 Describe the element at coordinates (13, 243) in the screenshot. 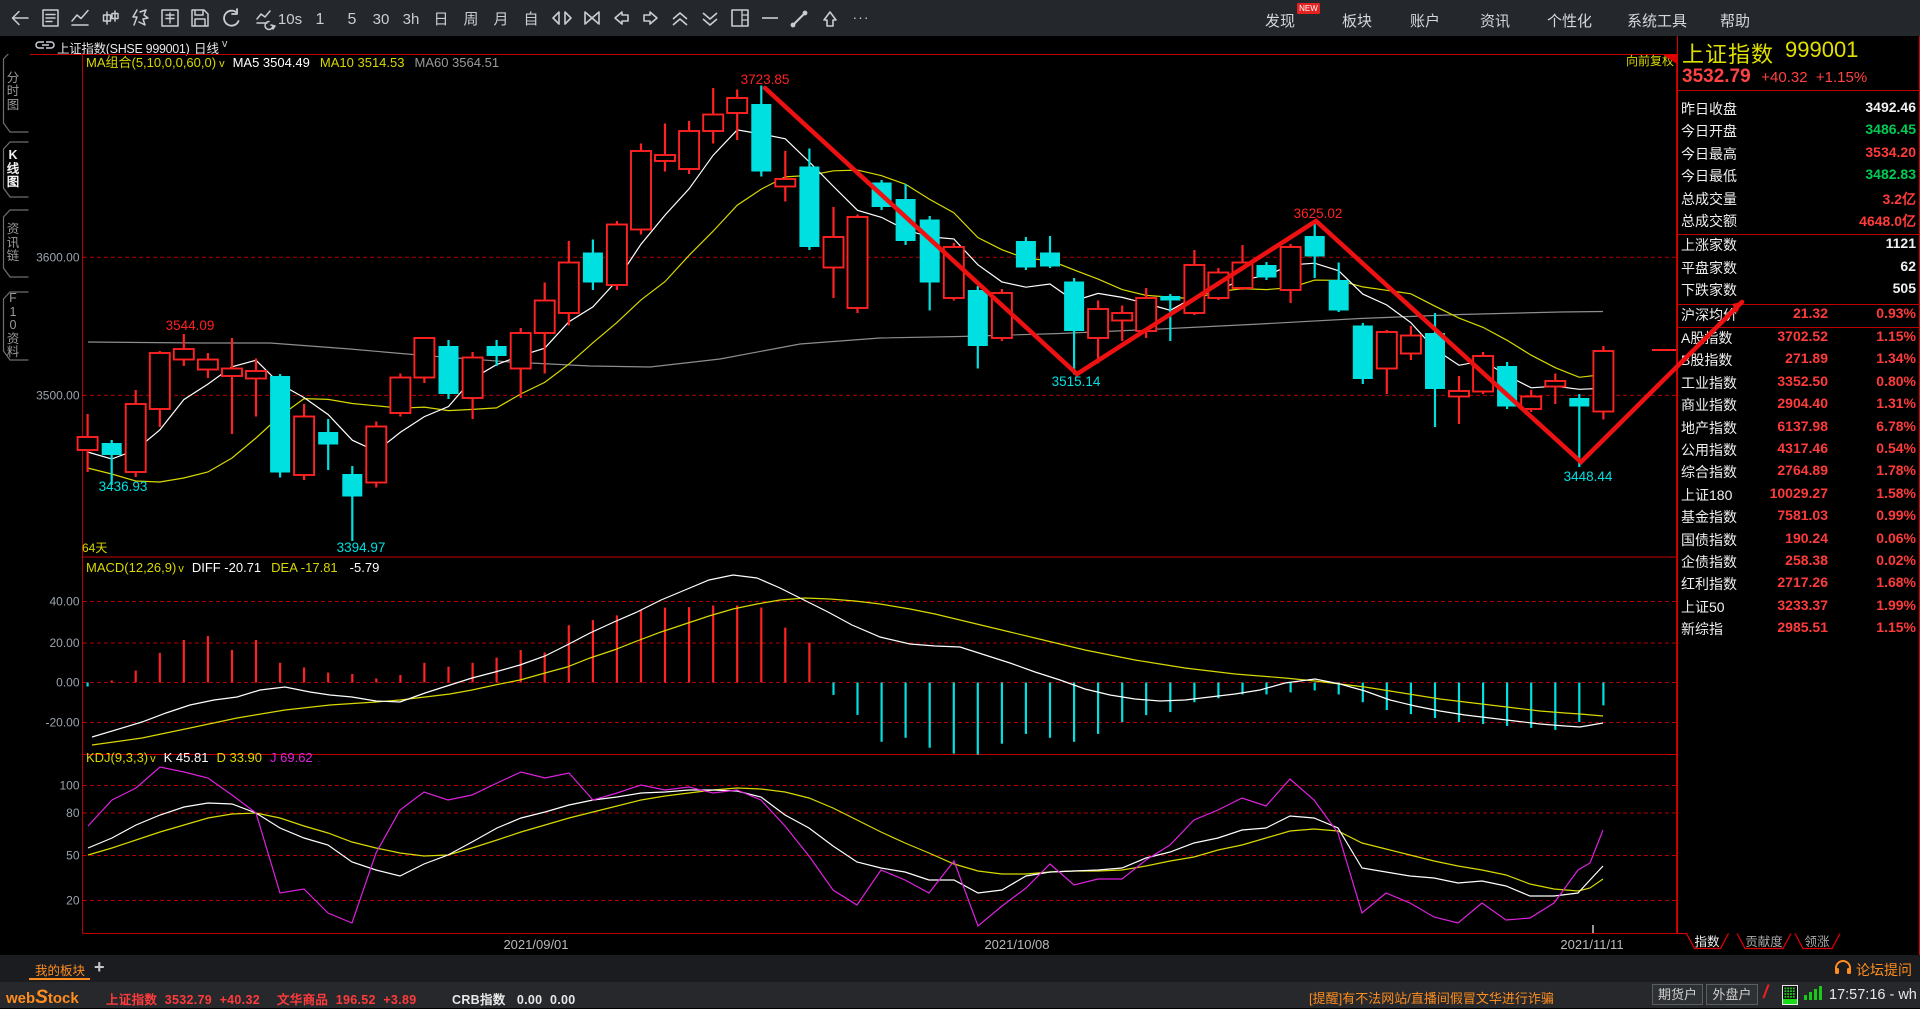

I see `svg-text: 讯` at that location.